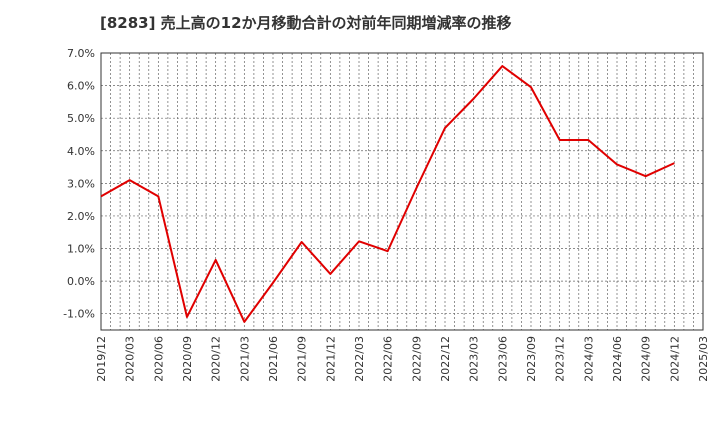 Image resolution: width=720 pixels, height=440 pixels. Describe the element at coordinates (81, 249) in the screenshot. I see `y-tick-label: 1.0%` at that location.